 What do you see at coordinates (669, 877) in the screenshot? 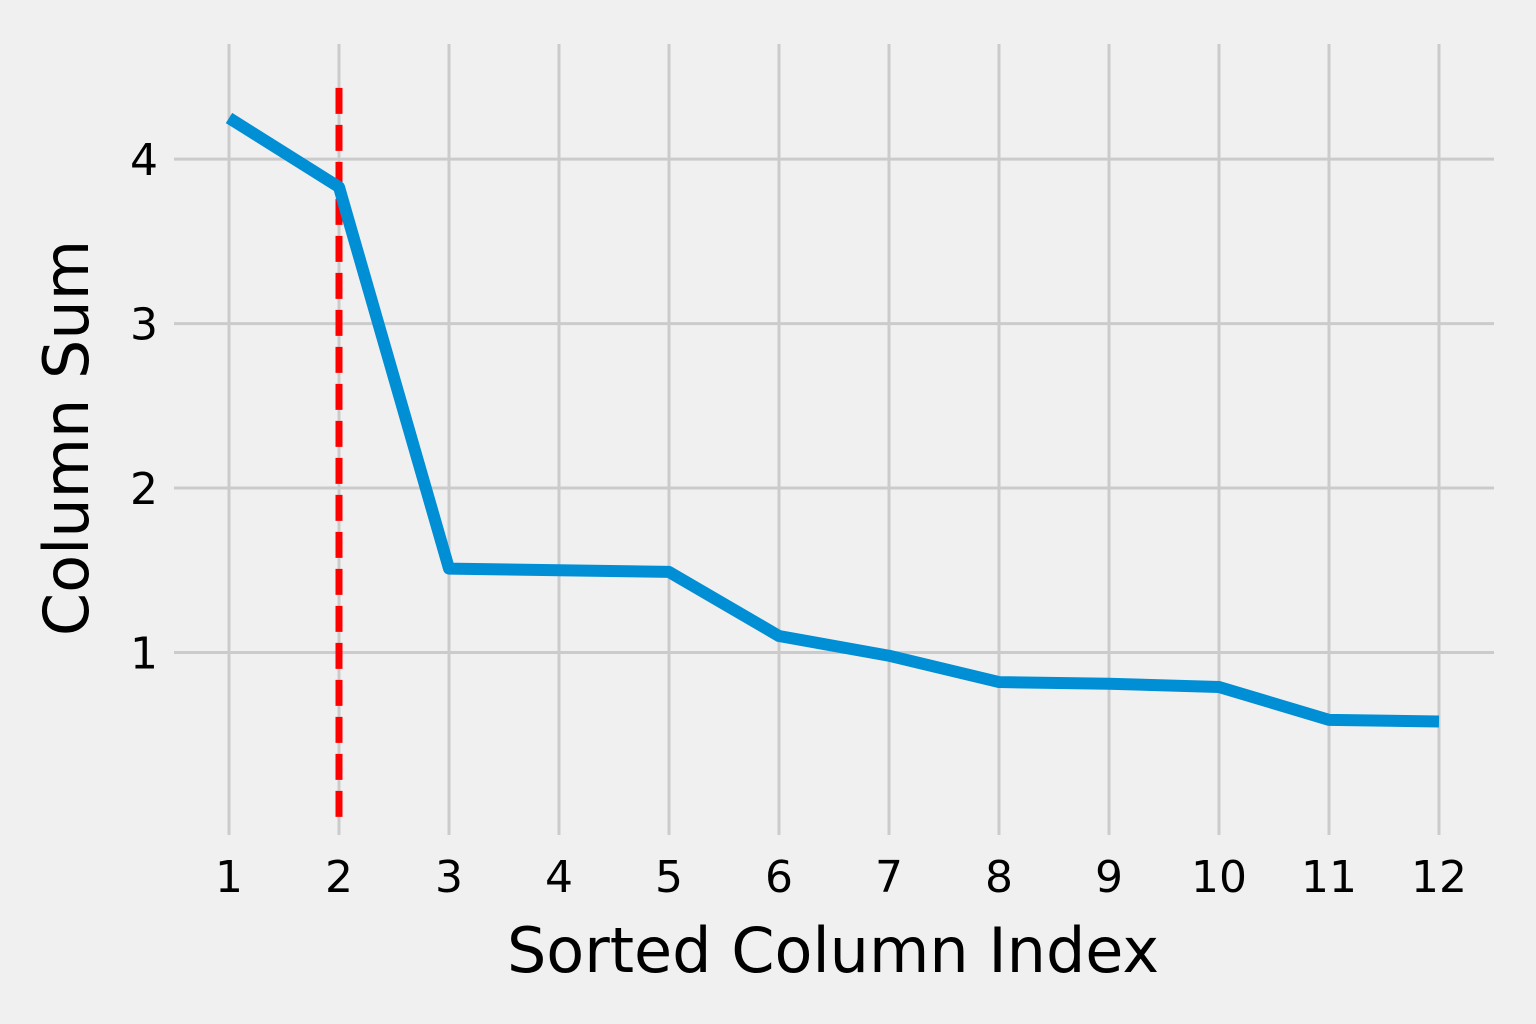
I see `x-tick-label: 5` at bounding box center [669, 877].